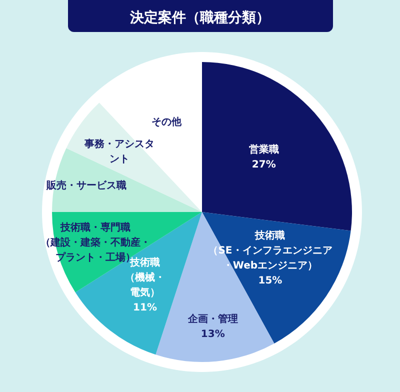 This screenshot has height=392, width=400. Describe the element at coordinates (264, 164) in the screenshot. I see `data-label: 27%` at that location.